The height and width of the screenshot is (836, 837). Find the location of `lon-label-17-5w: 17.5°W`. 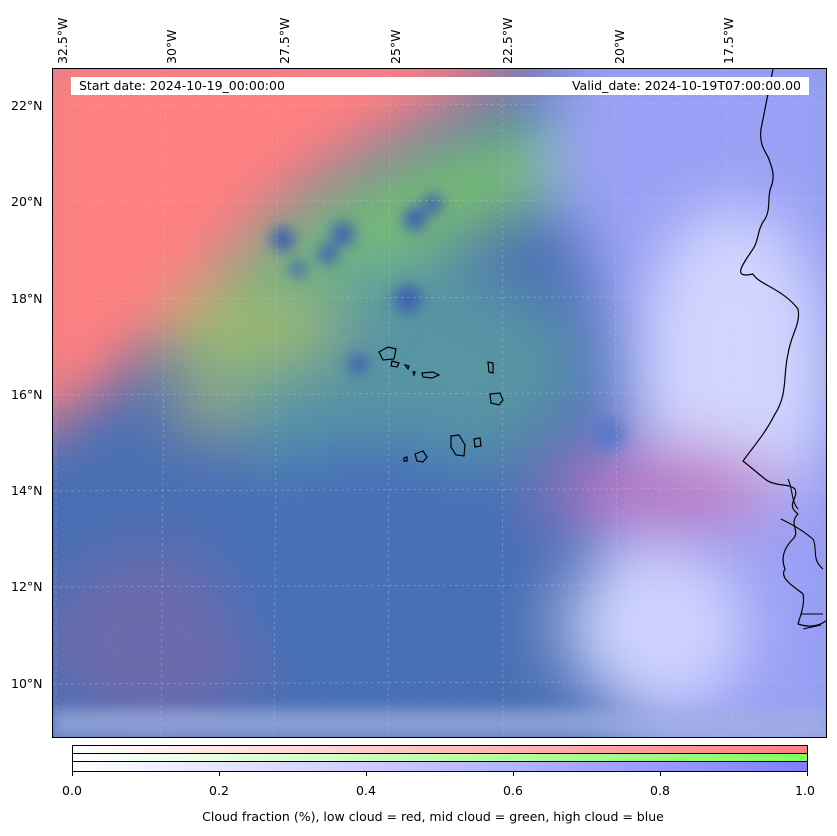

lon-label-17-5w: 17.5°W is located at coordinates (728, 40).